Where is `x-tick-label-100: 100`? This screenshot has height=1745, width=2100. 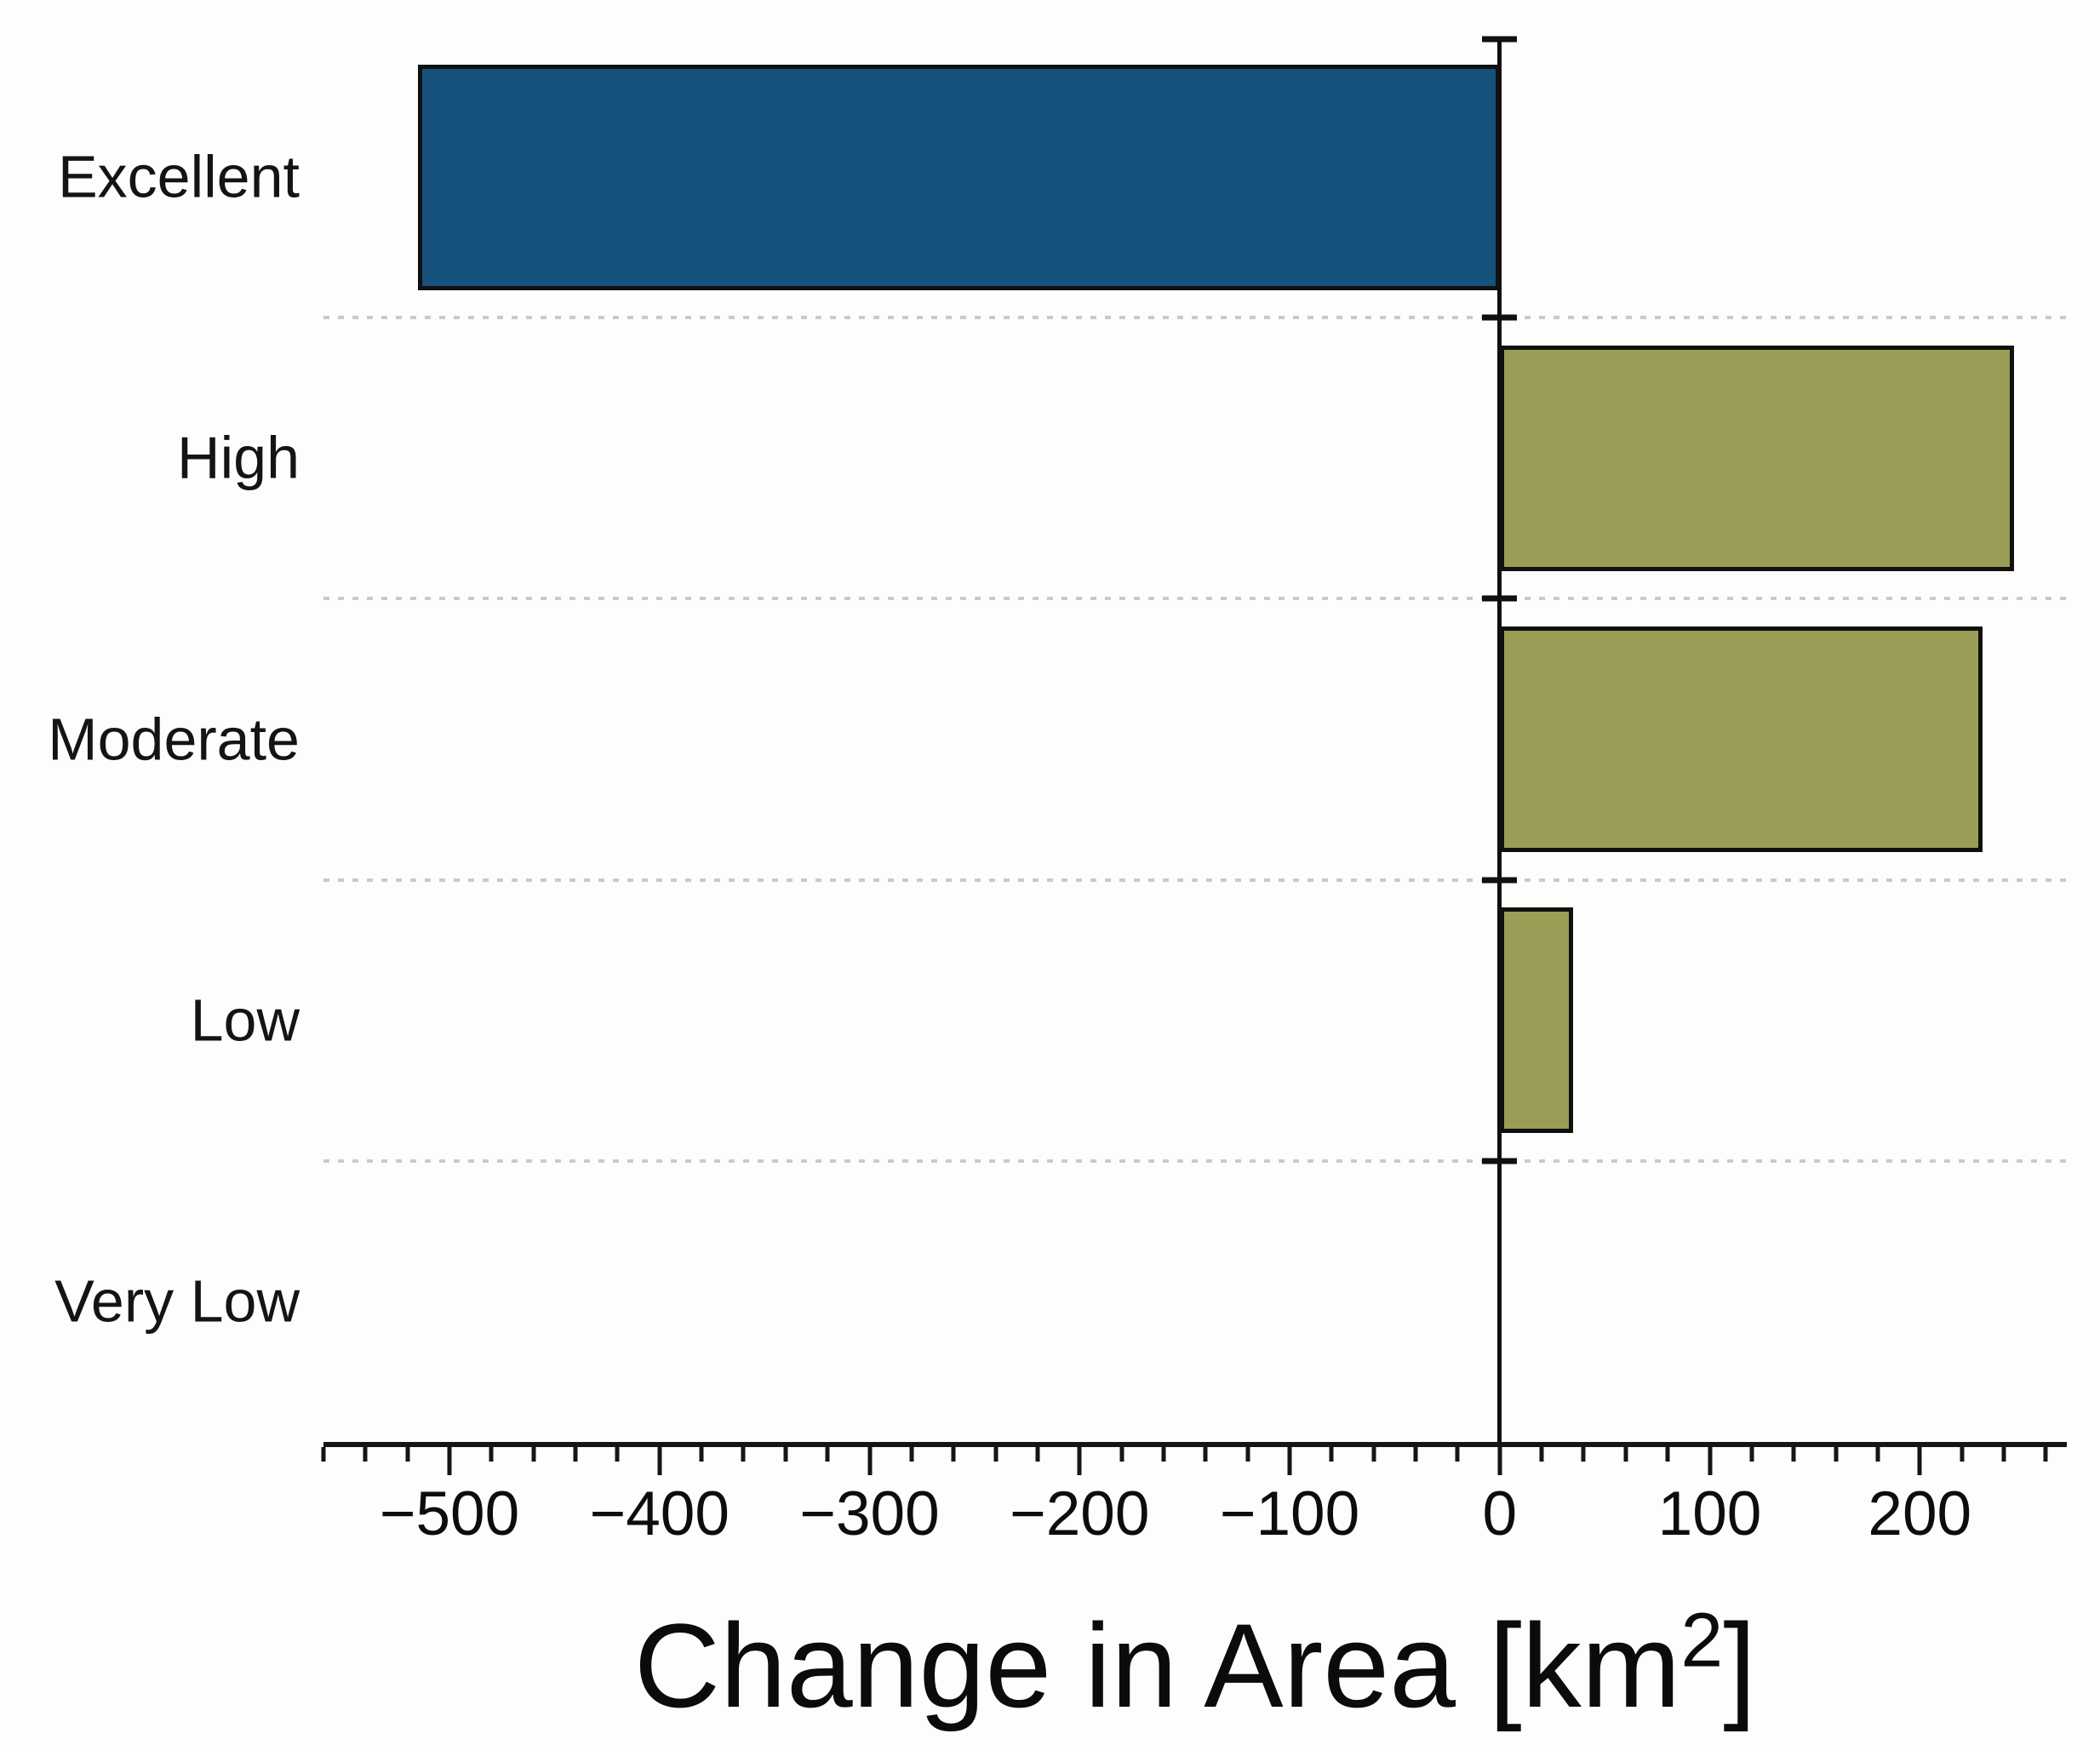
x-tick-label-100: 100 is located at coordinates (1709, 1513).